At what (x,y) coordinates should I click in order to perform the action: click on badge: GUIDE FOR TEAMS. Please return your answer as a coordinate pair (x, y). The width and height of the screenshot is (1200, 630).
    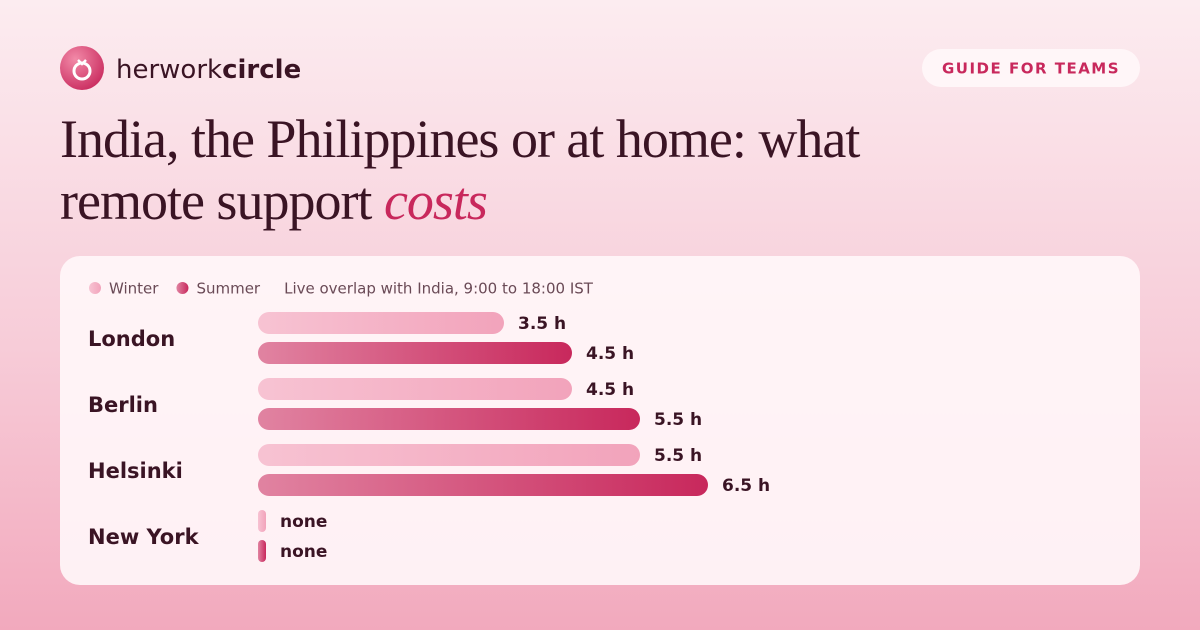
    Looking at the image, I should click on (1031, 69).